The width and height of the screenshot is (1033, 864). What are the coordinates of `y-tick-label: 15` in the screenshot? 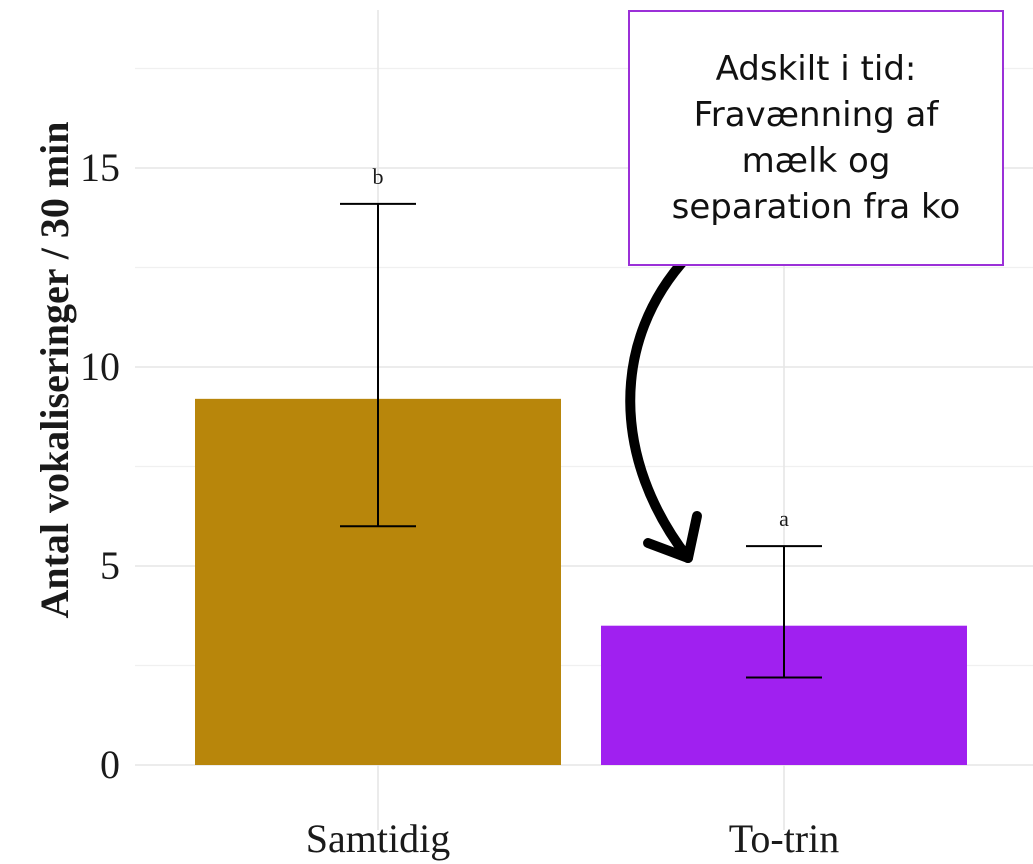 It's located at (100, 167).